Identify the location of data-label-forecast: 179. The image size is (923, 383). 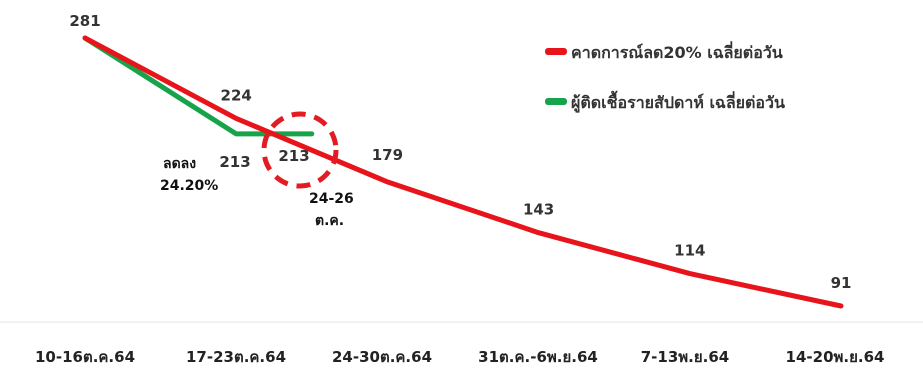
(387, 155).